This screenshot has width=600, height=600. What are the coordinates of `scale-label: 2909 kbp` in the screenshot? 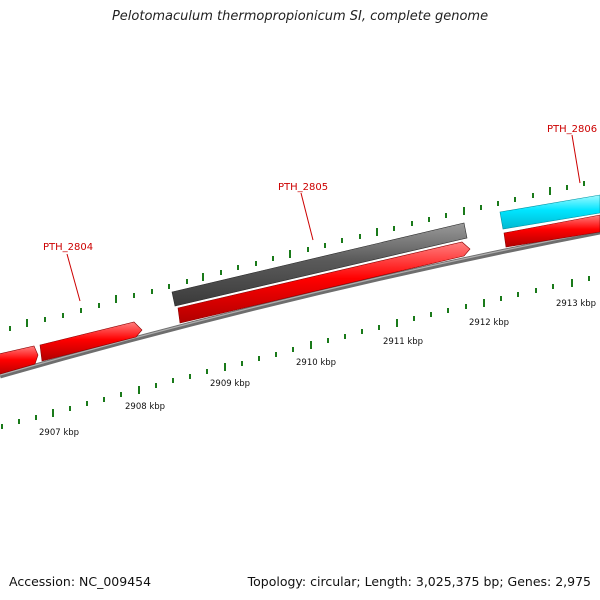 It's located at (230, 384).